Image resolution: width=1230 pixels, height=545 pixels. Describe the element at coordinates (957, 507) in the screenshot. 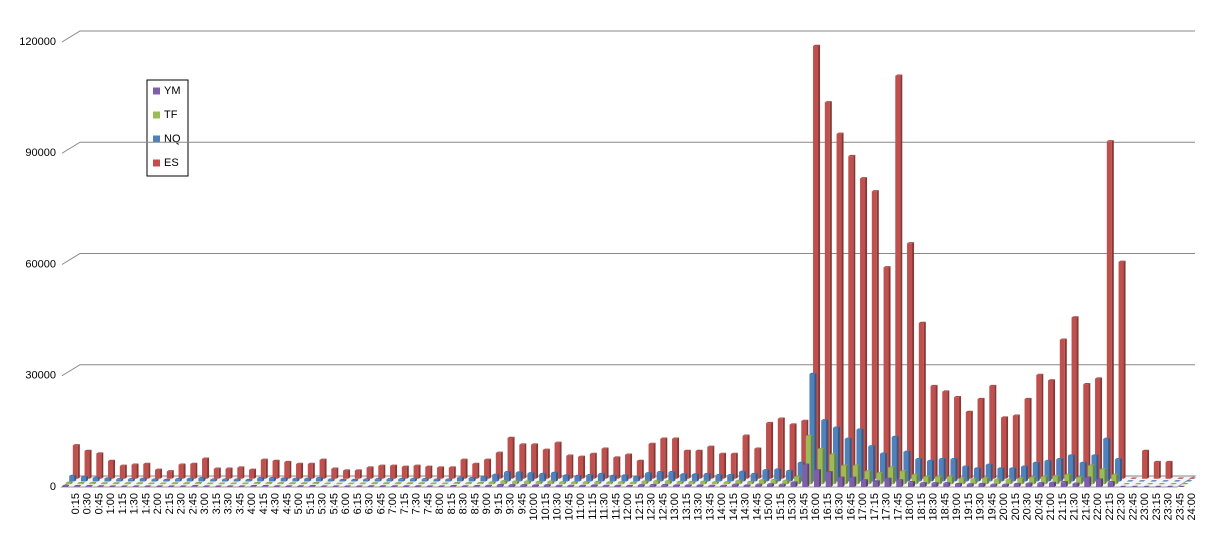

I see `x-tick-label: 19:00` at that location.